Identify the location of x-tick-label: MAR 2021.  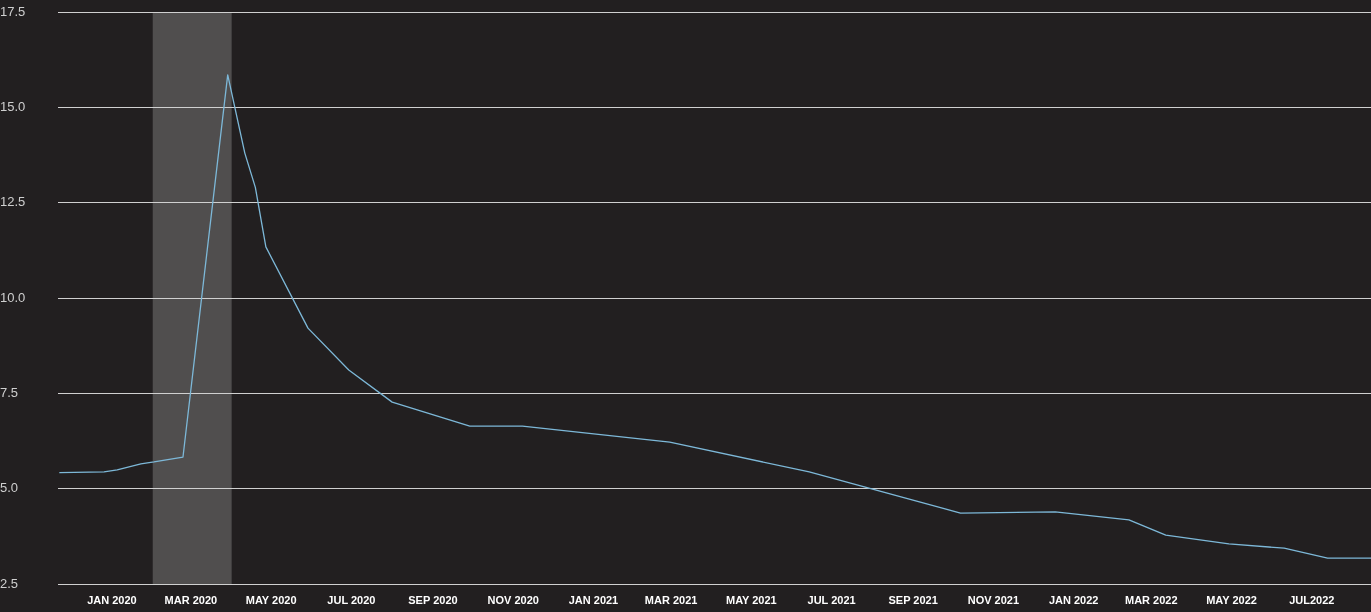
(671, 599).